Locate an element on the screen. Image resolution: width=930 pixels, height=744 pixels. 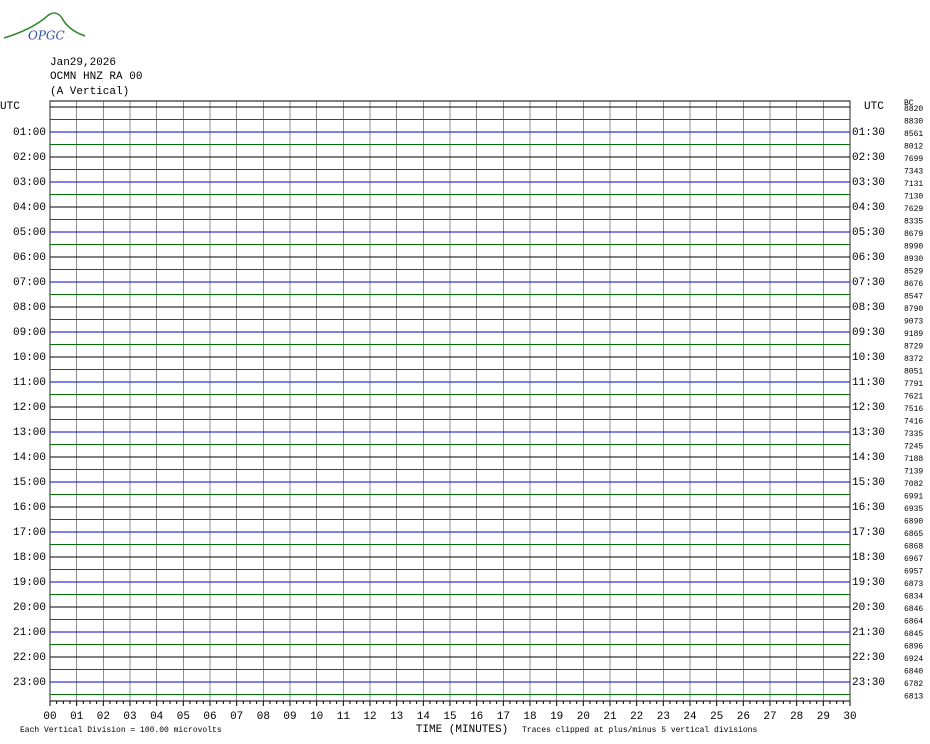
clip-value: 9073 is located at coordinates (913, 322).